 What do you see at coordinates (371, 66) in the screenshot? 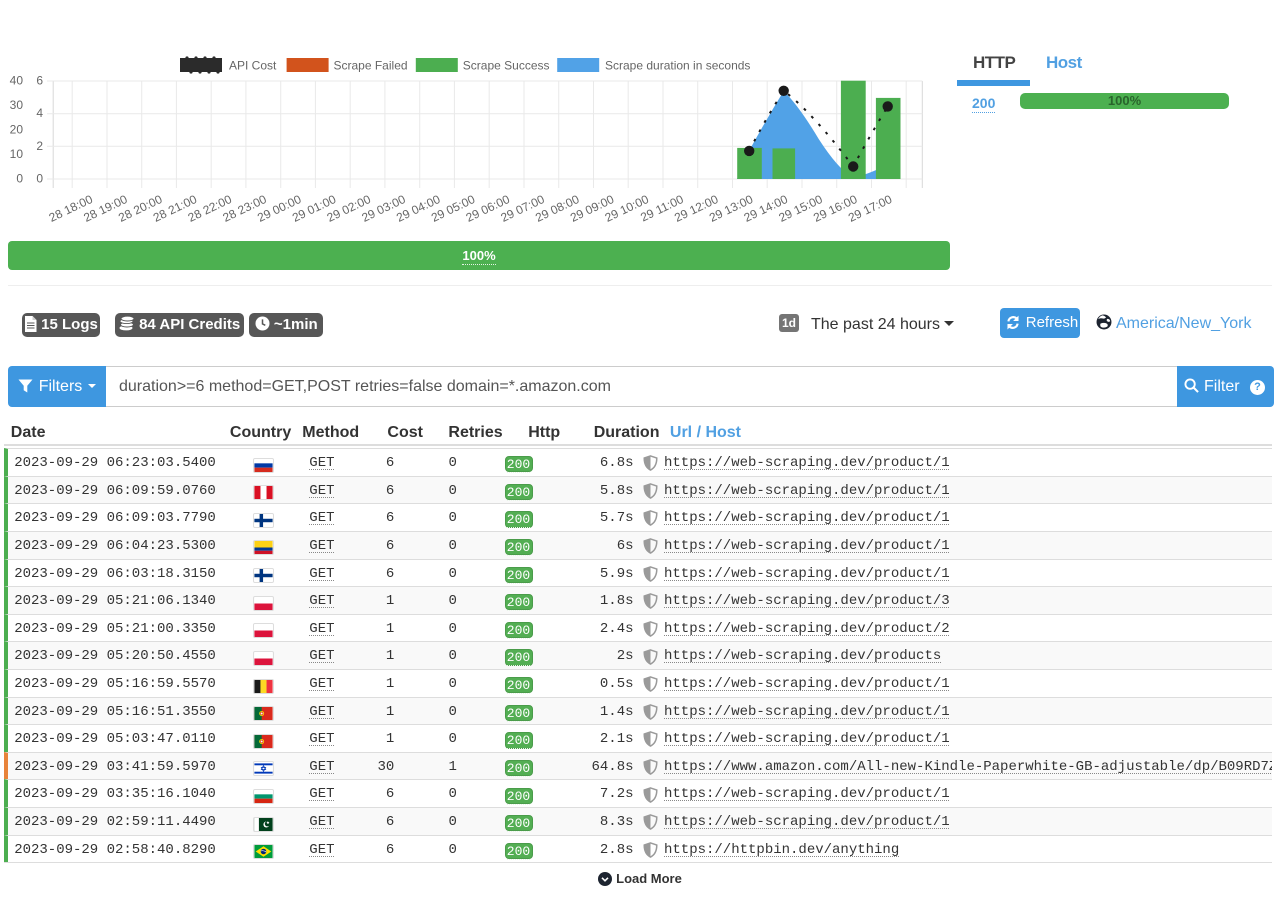
I see `svg-text: Scrape Failed` at bounding box center [371, 66].